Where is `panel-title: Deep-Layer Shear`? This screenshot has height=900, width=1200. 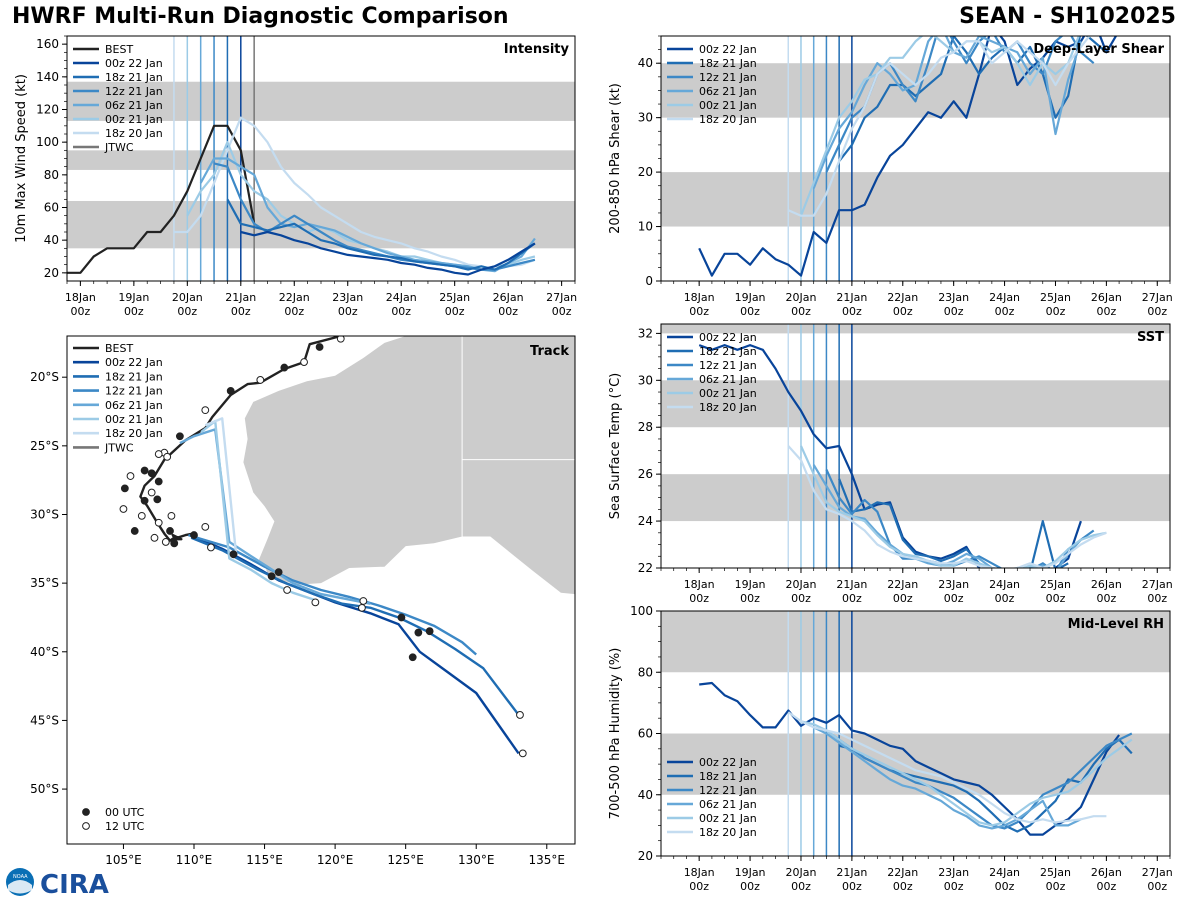
panel-title: Deep-Layer Shear is located at coordinates (1098, 49).